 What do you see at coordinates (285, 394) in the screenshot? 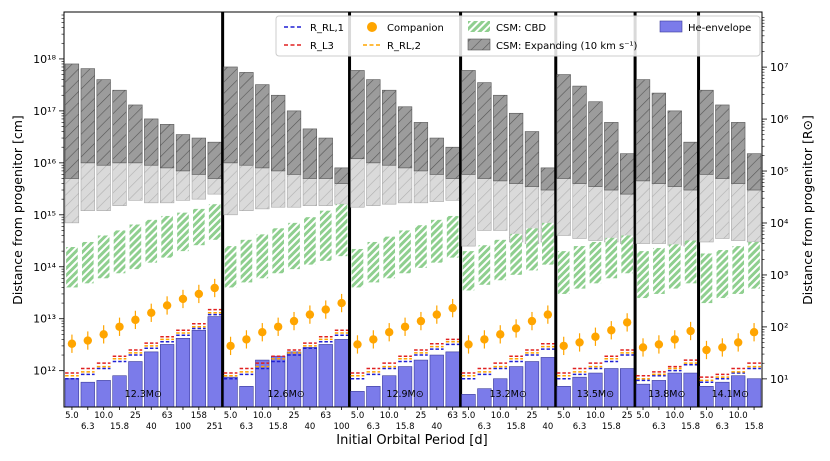
I see `panel-mass-label: 12.6M⊙` at bounding box center [285, 394].